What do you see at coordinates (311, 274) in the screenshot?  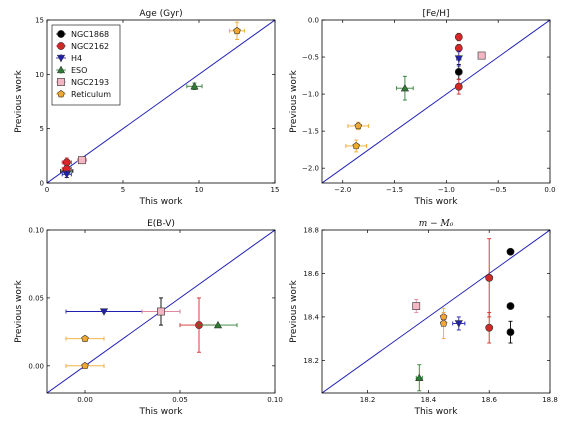 I see `y-tick-label: 18.6` at bounding box center [311, 274].